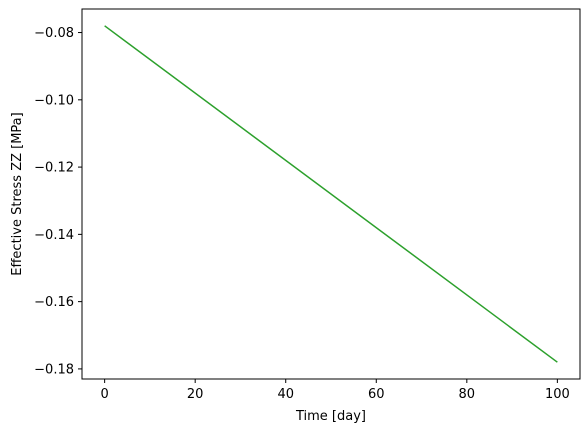 This screenshot has height=432, width=587. Describe the element at coordinates (17, 193) in the screenshot. I see `y-axis-label: Effective Stress ZZ [MPa]` at that location.